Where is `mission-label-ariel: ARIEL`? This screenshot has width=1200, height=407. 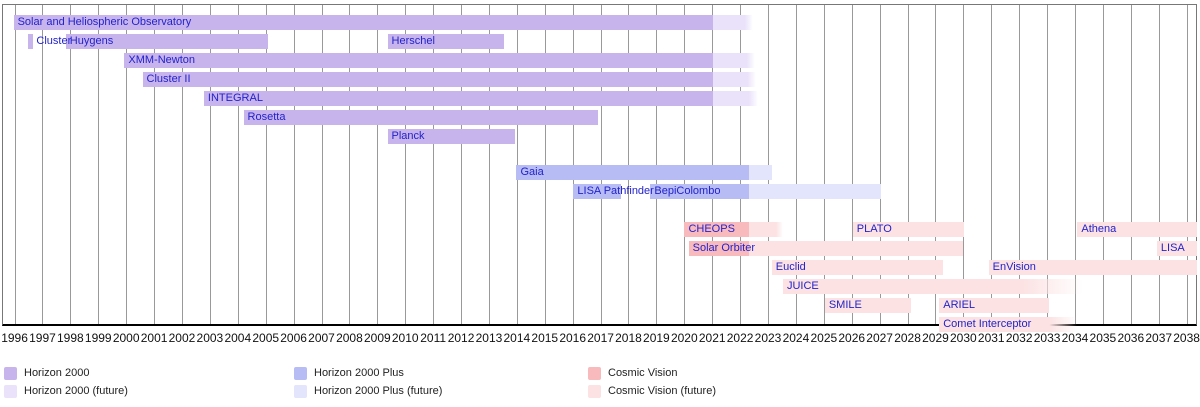
mission-label-ariel: ARIEL is located at coordinates (959, 305).